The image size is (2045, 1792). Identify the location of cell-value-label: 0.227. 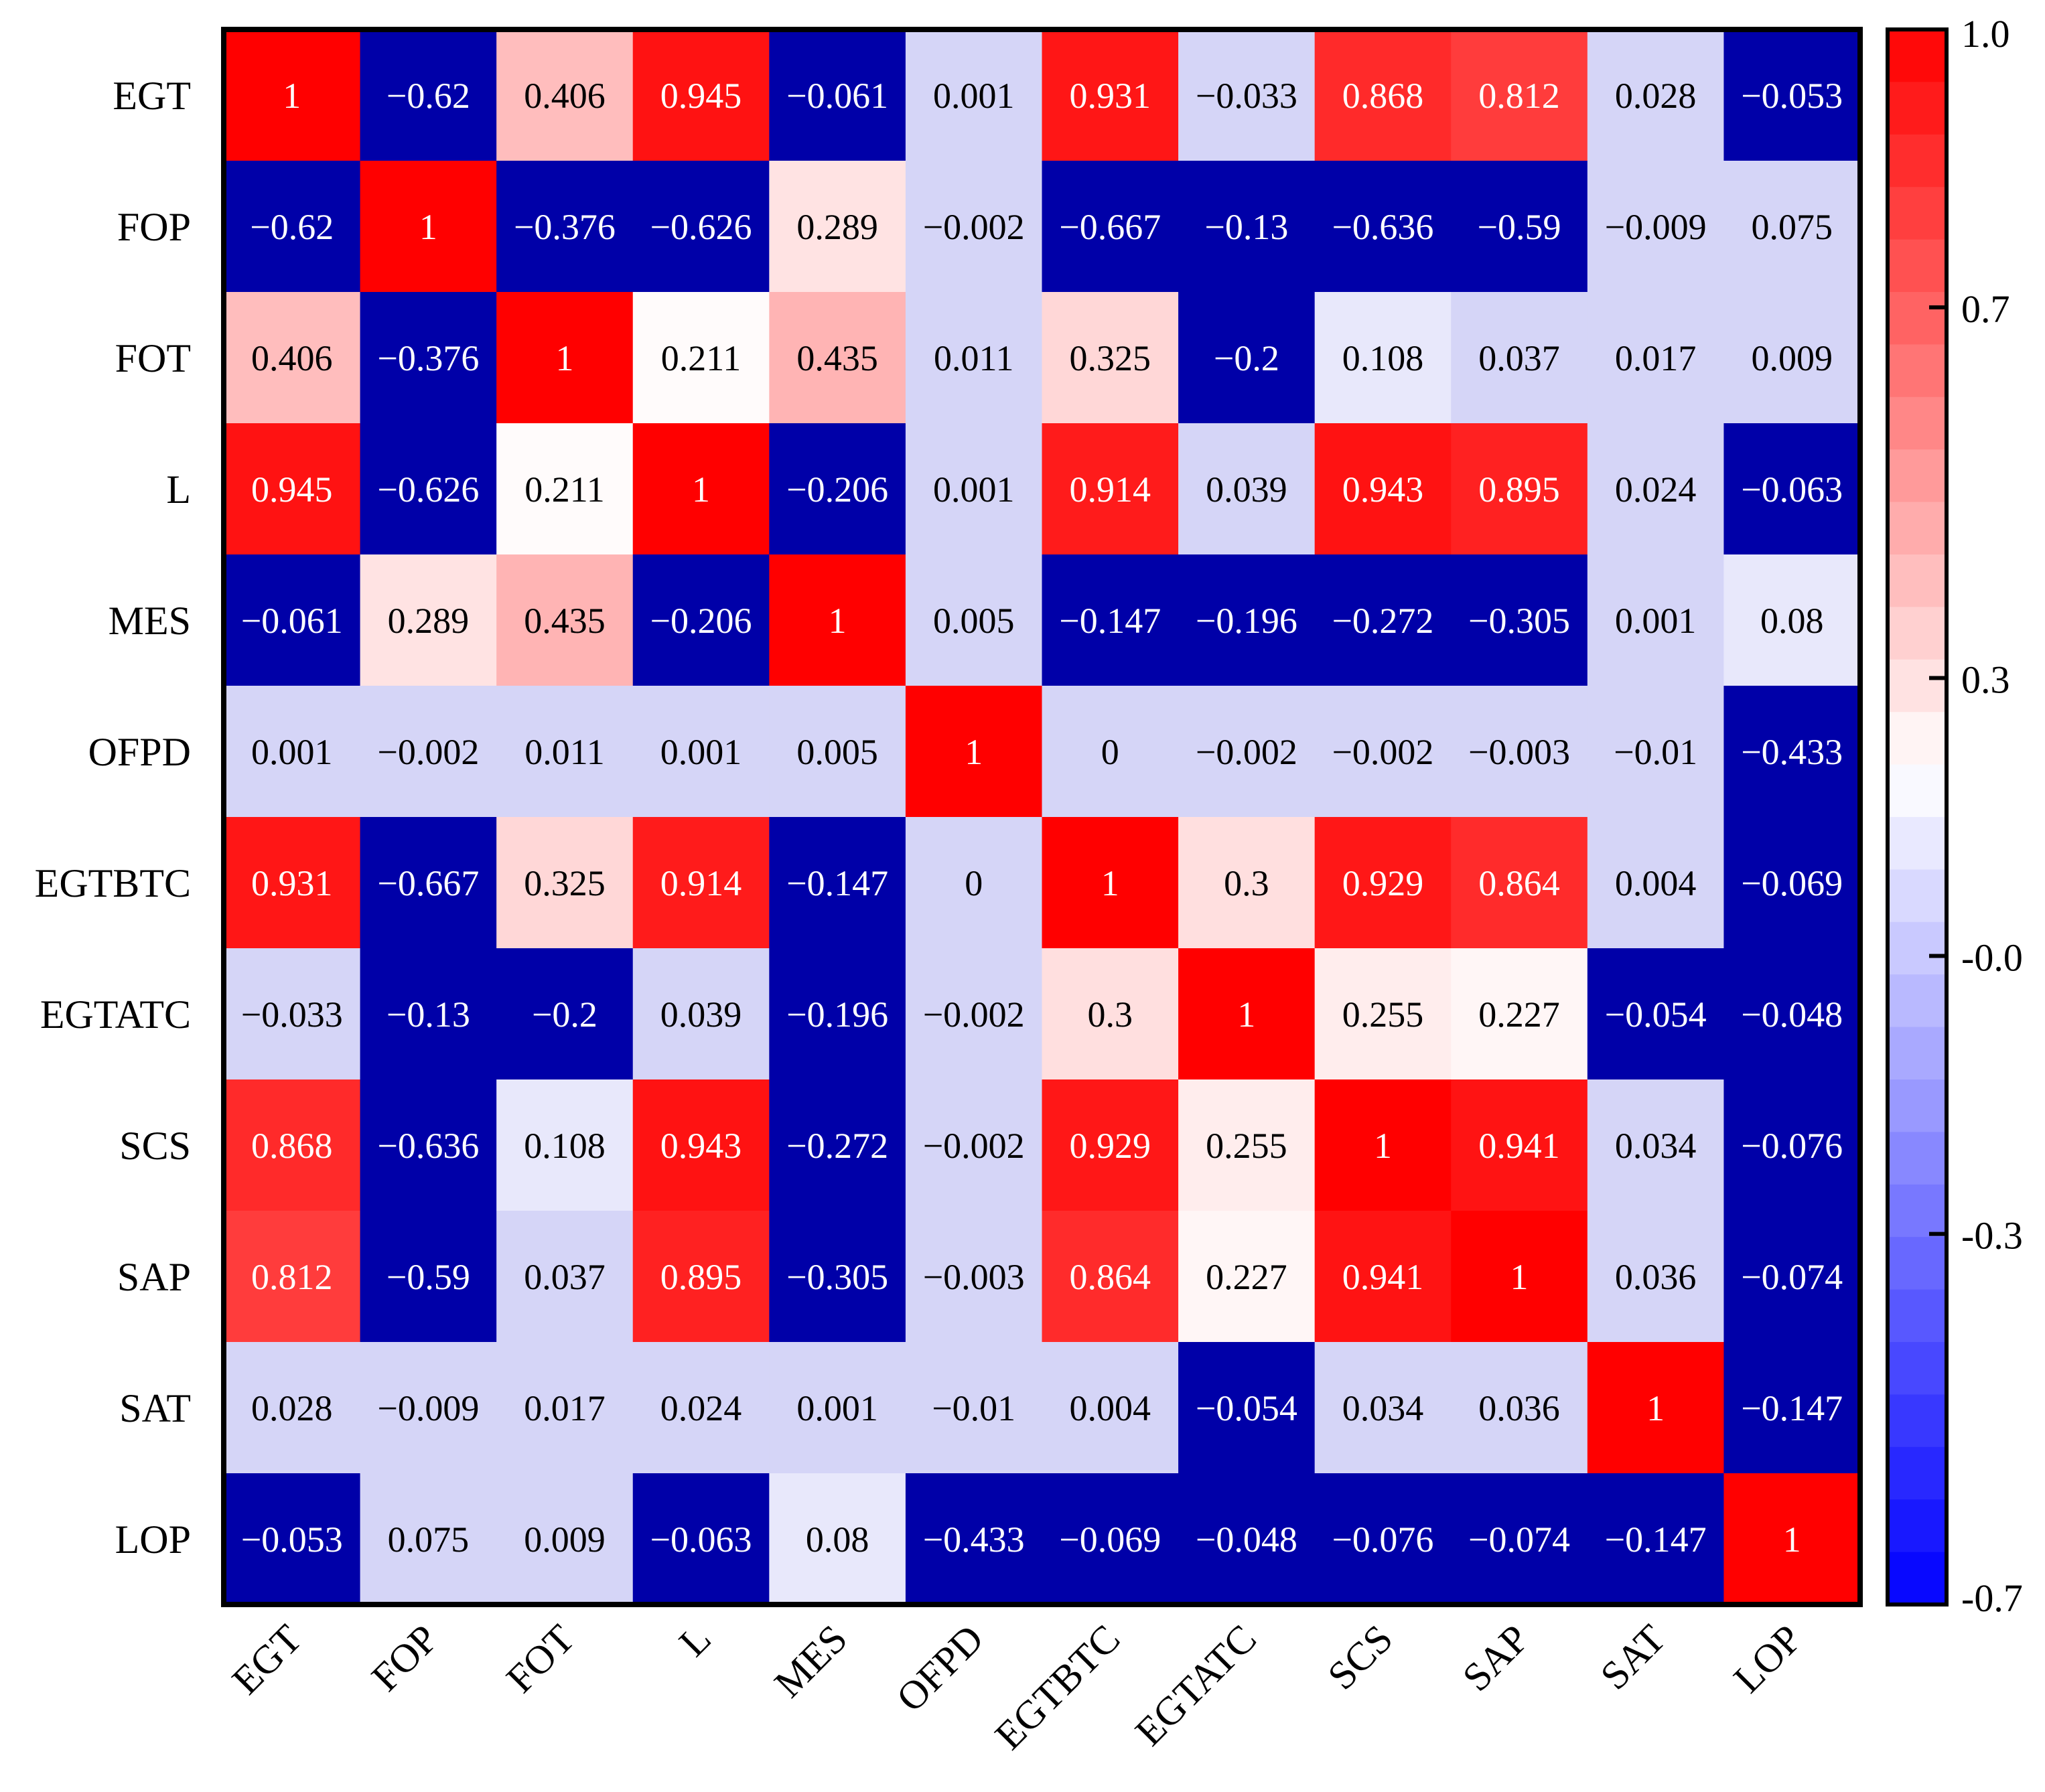
(1519, 1014).